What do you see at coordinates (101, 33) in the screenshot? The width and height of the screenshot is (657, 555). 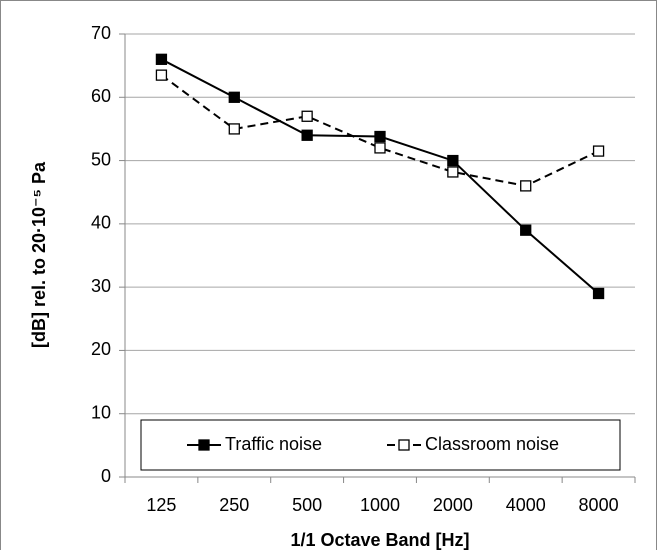 I see `y-tick-label: 70` at bounding box center [101, 33].